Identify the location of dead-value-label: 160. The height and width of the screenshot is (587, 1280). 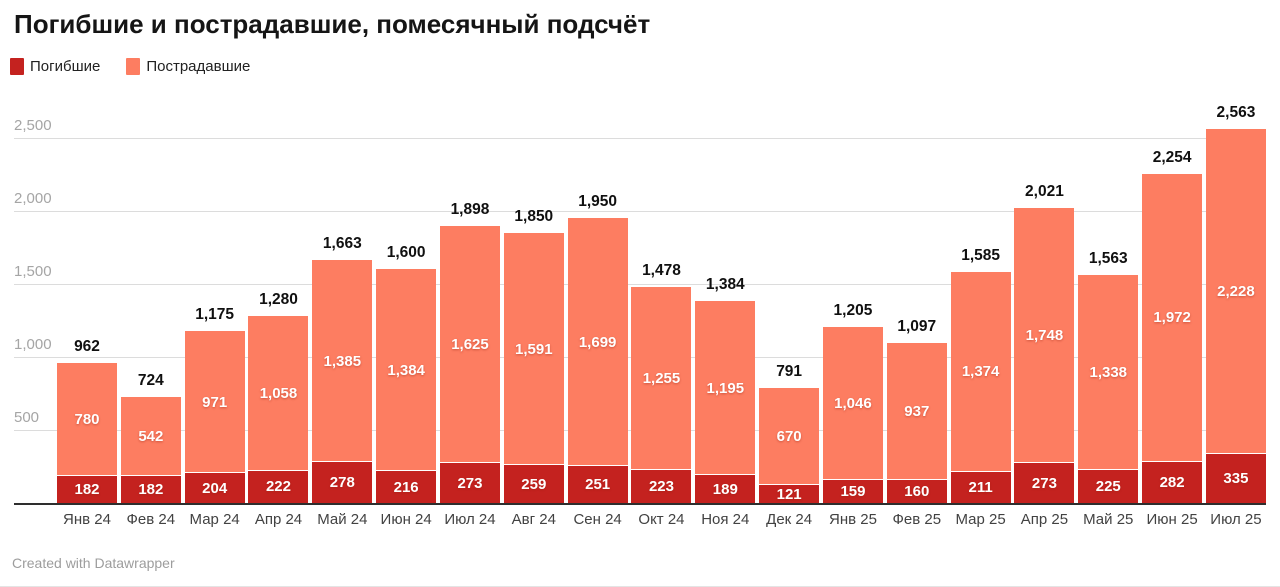
(917, 491).